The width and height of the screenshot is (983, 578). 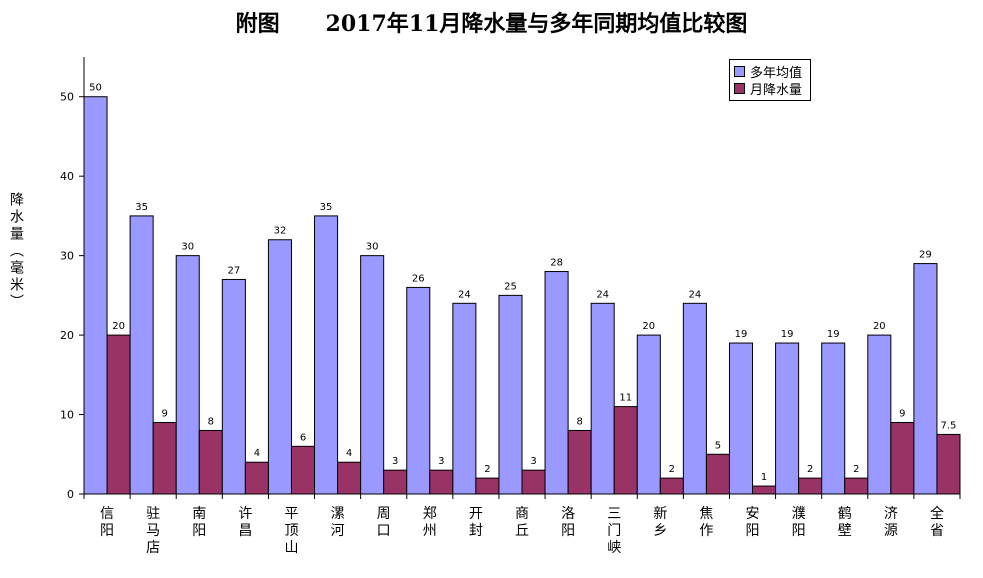 What do you see at coordinates (568, 522) in the screenshot?
I see `x-tick-label-10: 洛阳` at bounding box center [568, 522].